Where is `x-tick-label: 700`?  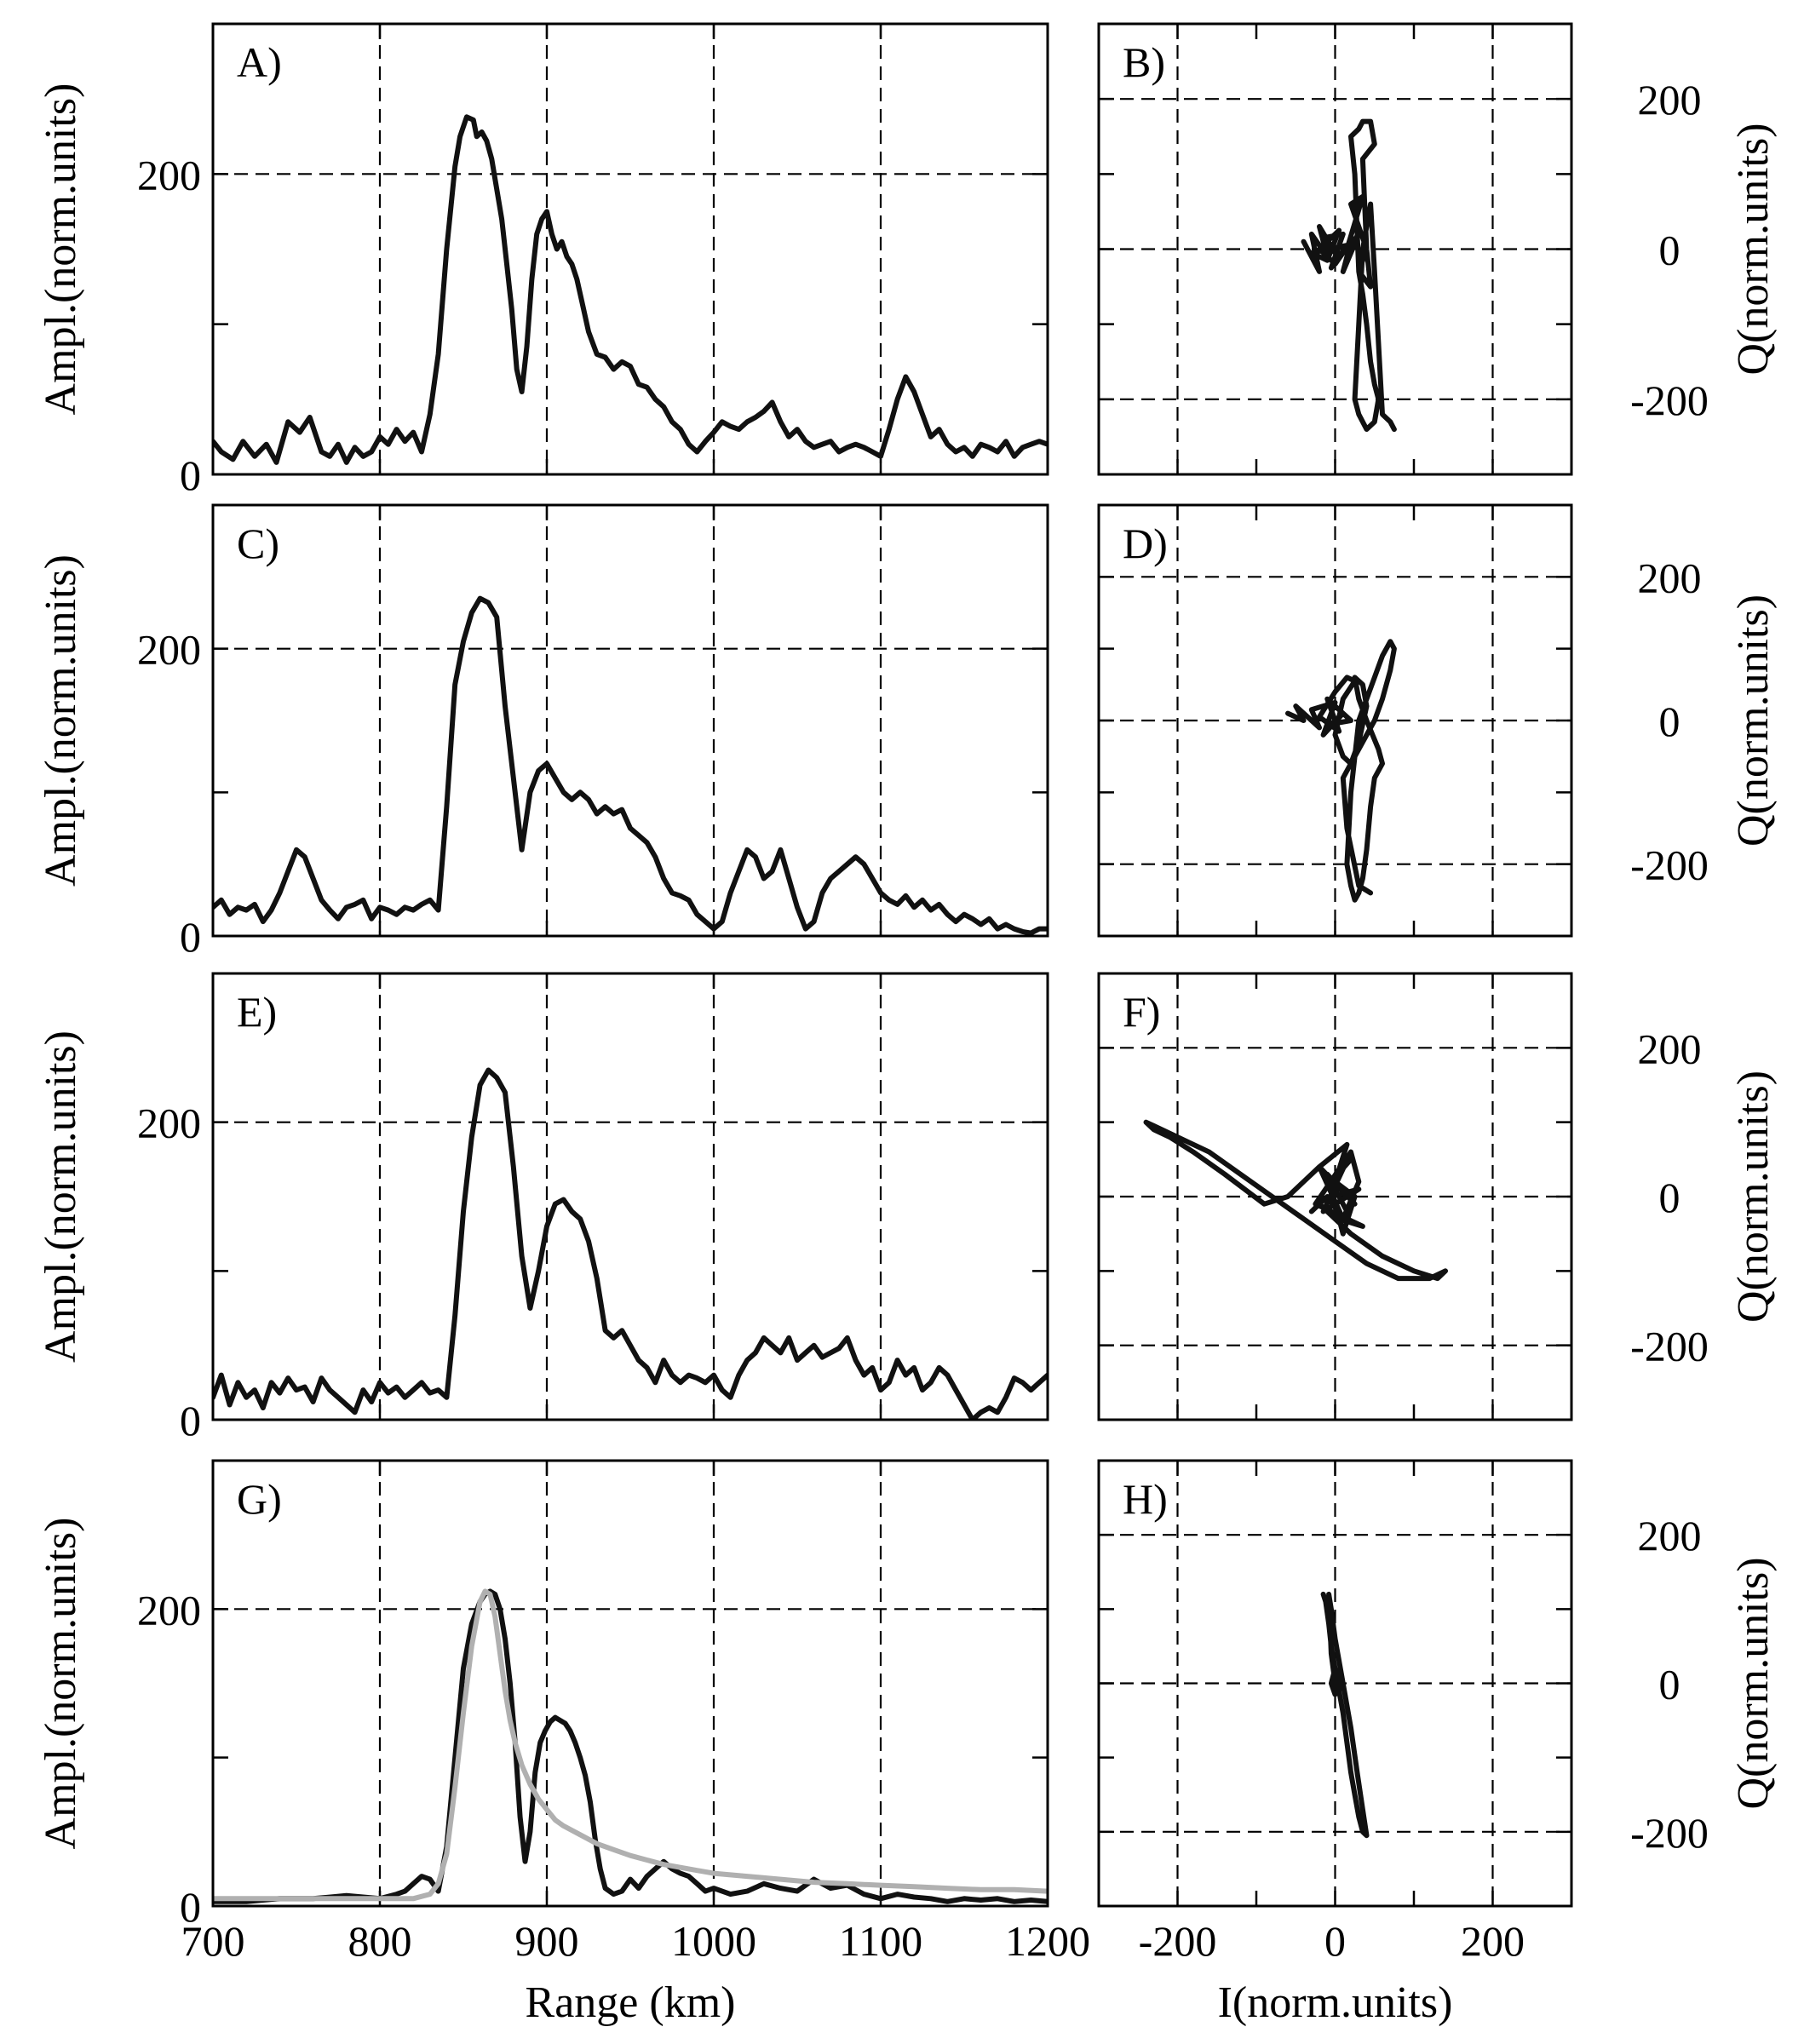 x-tick-label: 700 is located at coordinates (213, 1941).